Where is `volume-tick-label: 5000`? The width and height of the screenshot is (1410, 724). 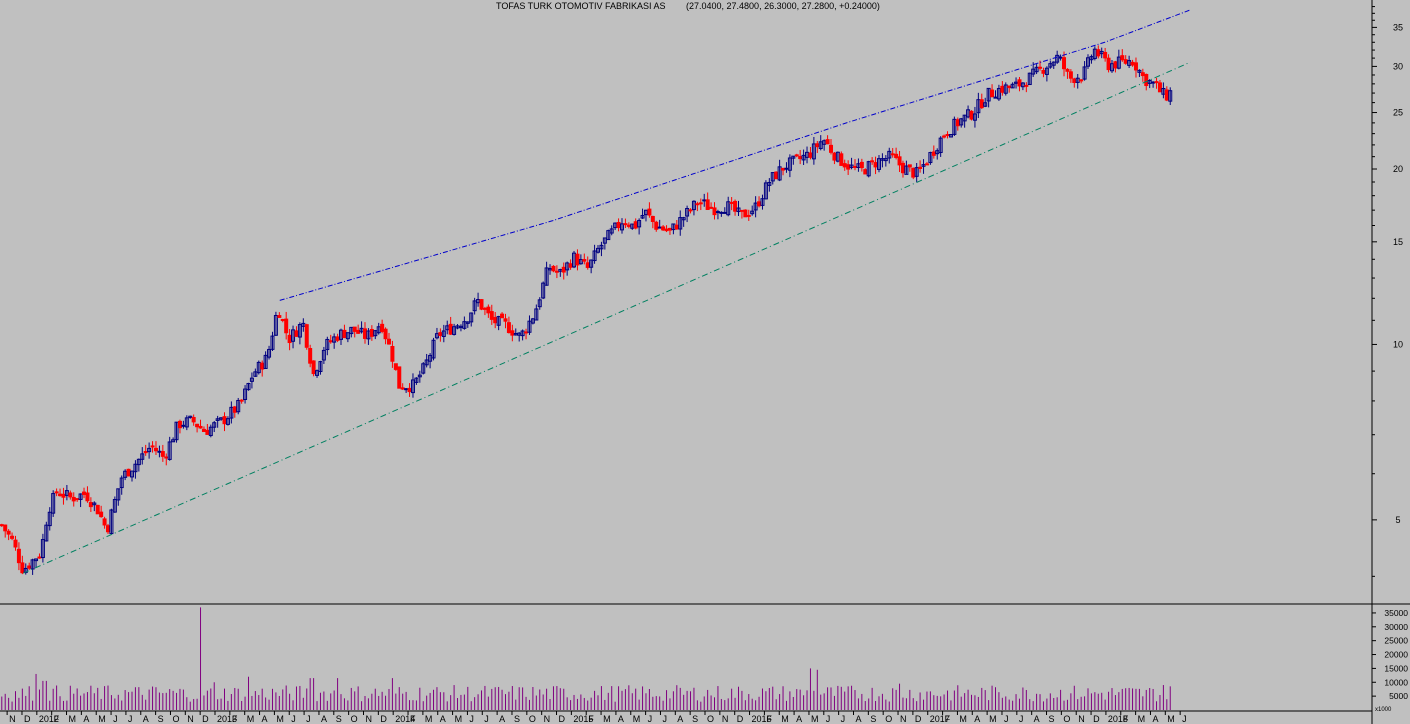
volume-tick-label: 5000 is located at coordinates (1398, 696).